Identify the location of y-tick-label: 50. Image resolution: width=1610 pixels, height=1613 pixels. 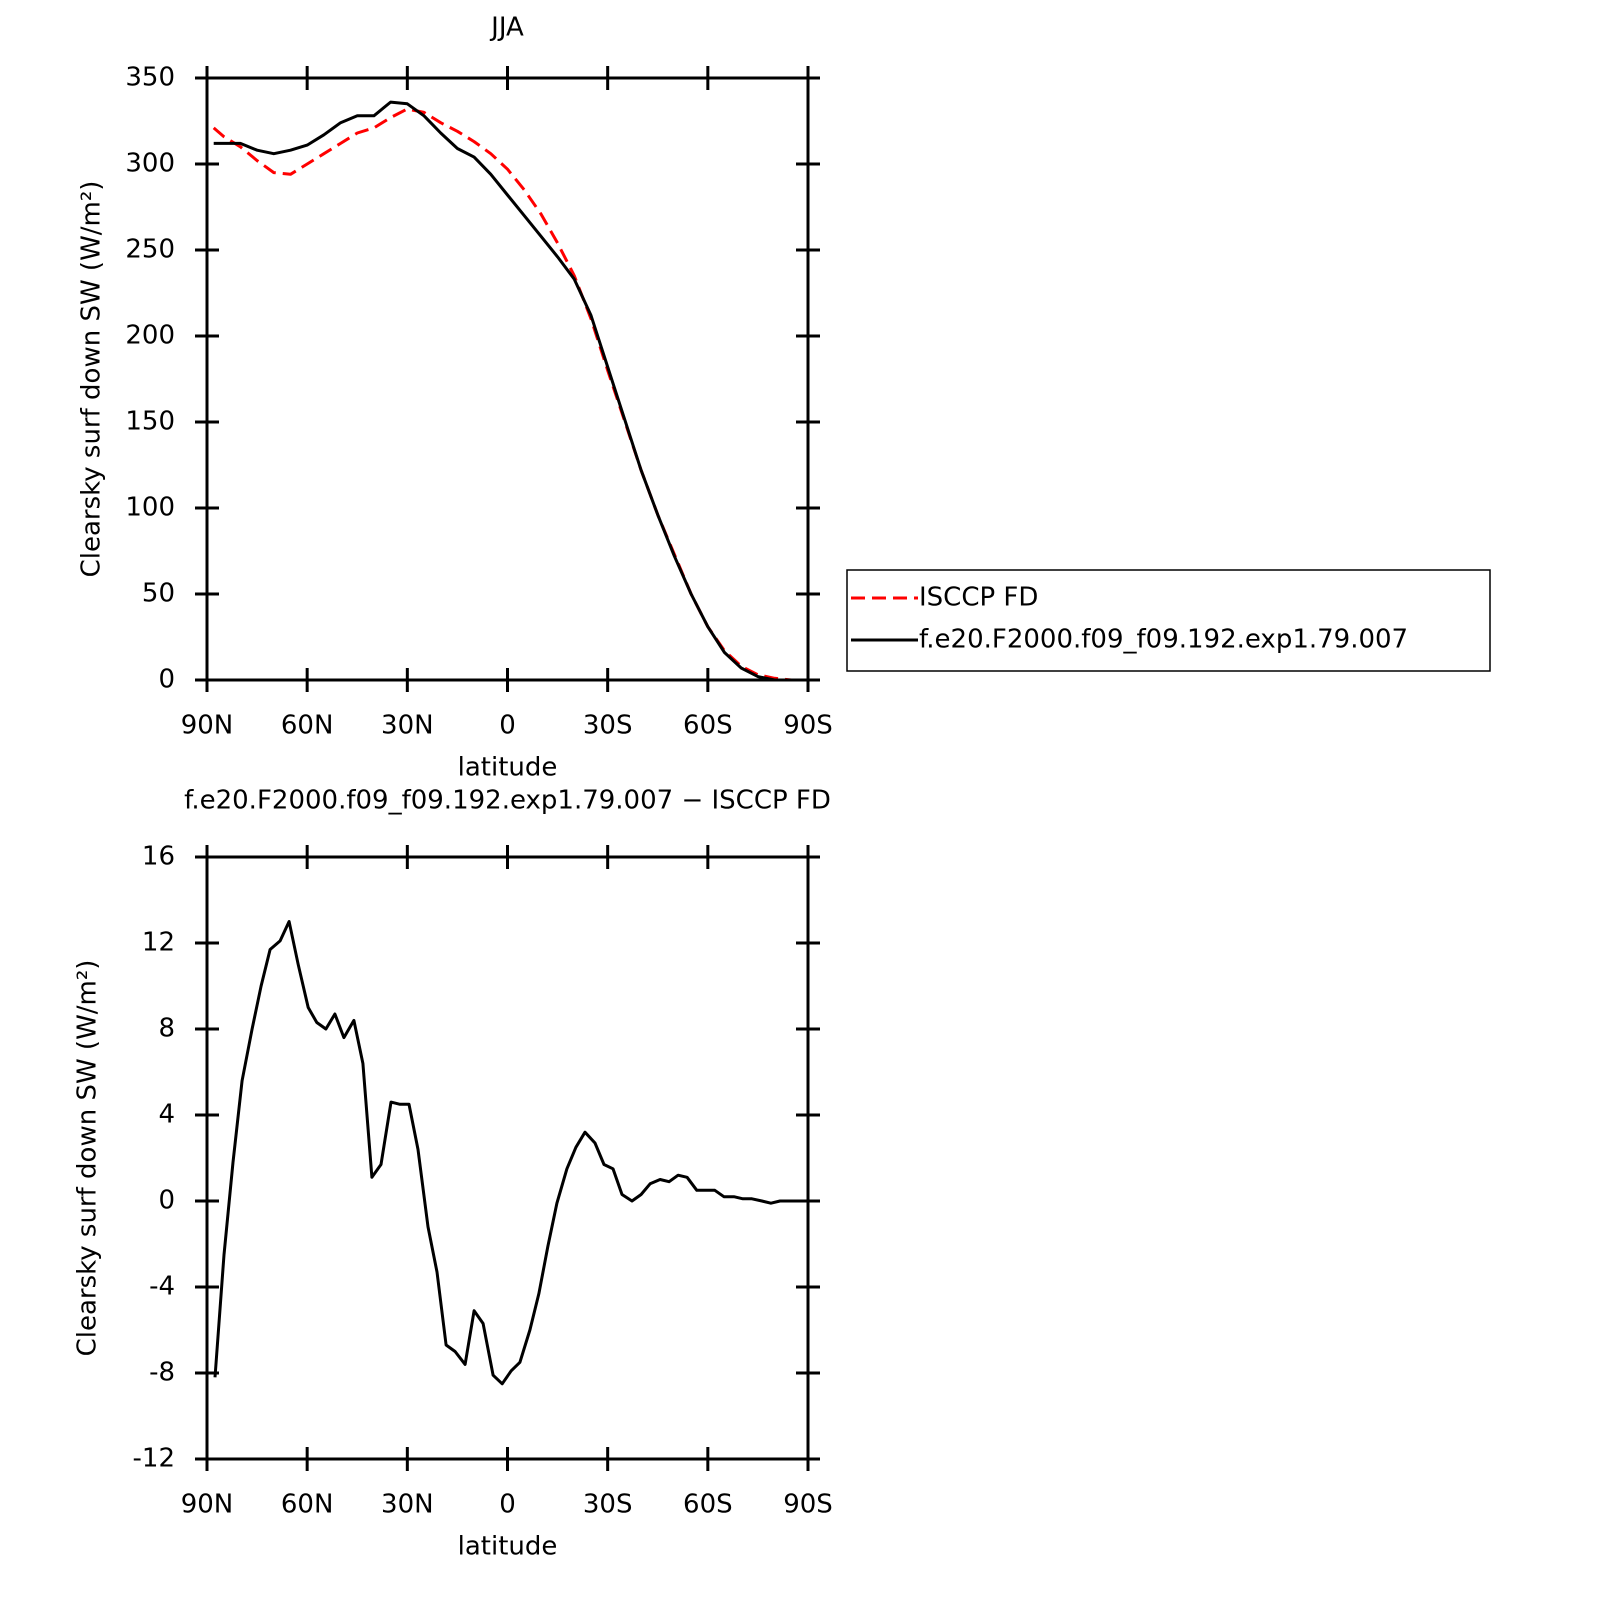
(158, 594).